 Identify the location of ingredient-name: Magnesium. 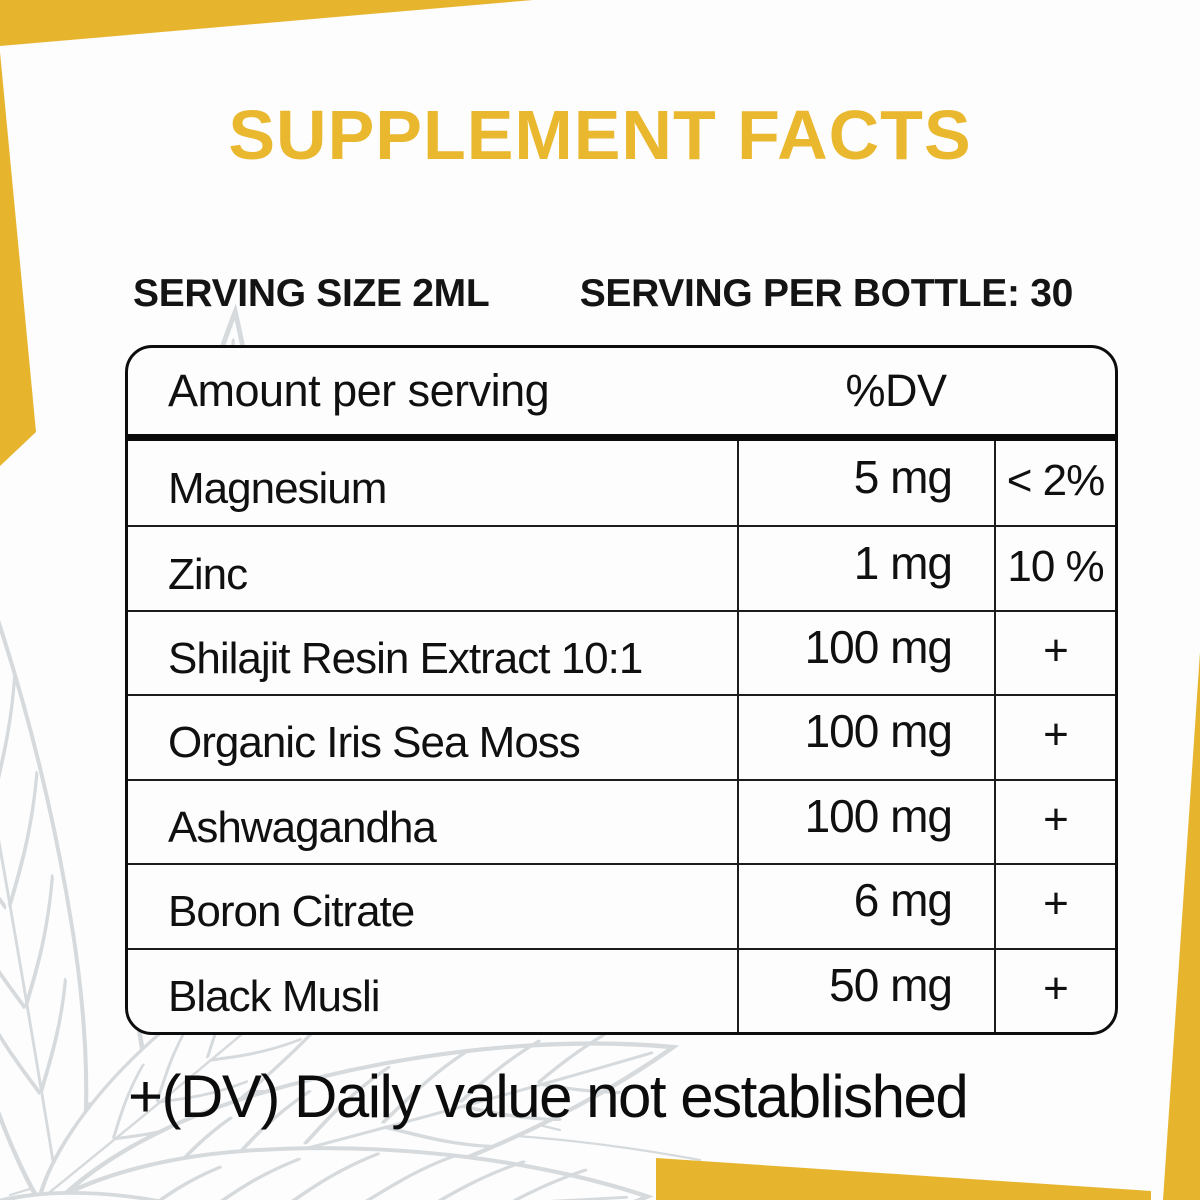
(277, 489).